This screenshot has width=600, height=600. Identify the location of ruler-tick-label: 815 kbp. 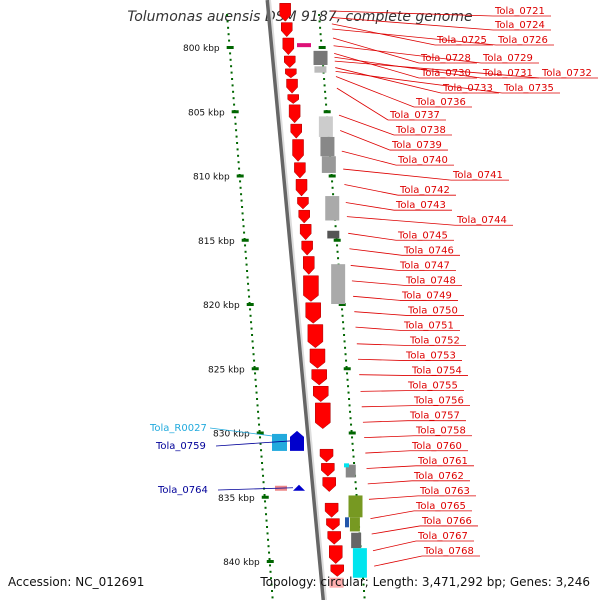
(216, 242).